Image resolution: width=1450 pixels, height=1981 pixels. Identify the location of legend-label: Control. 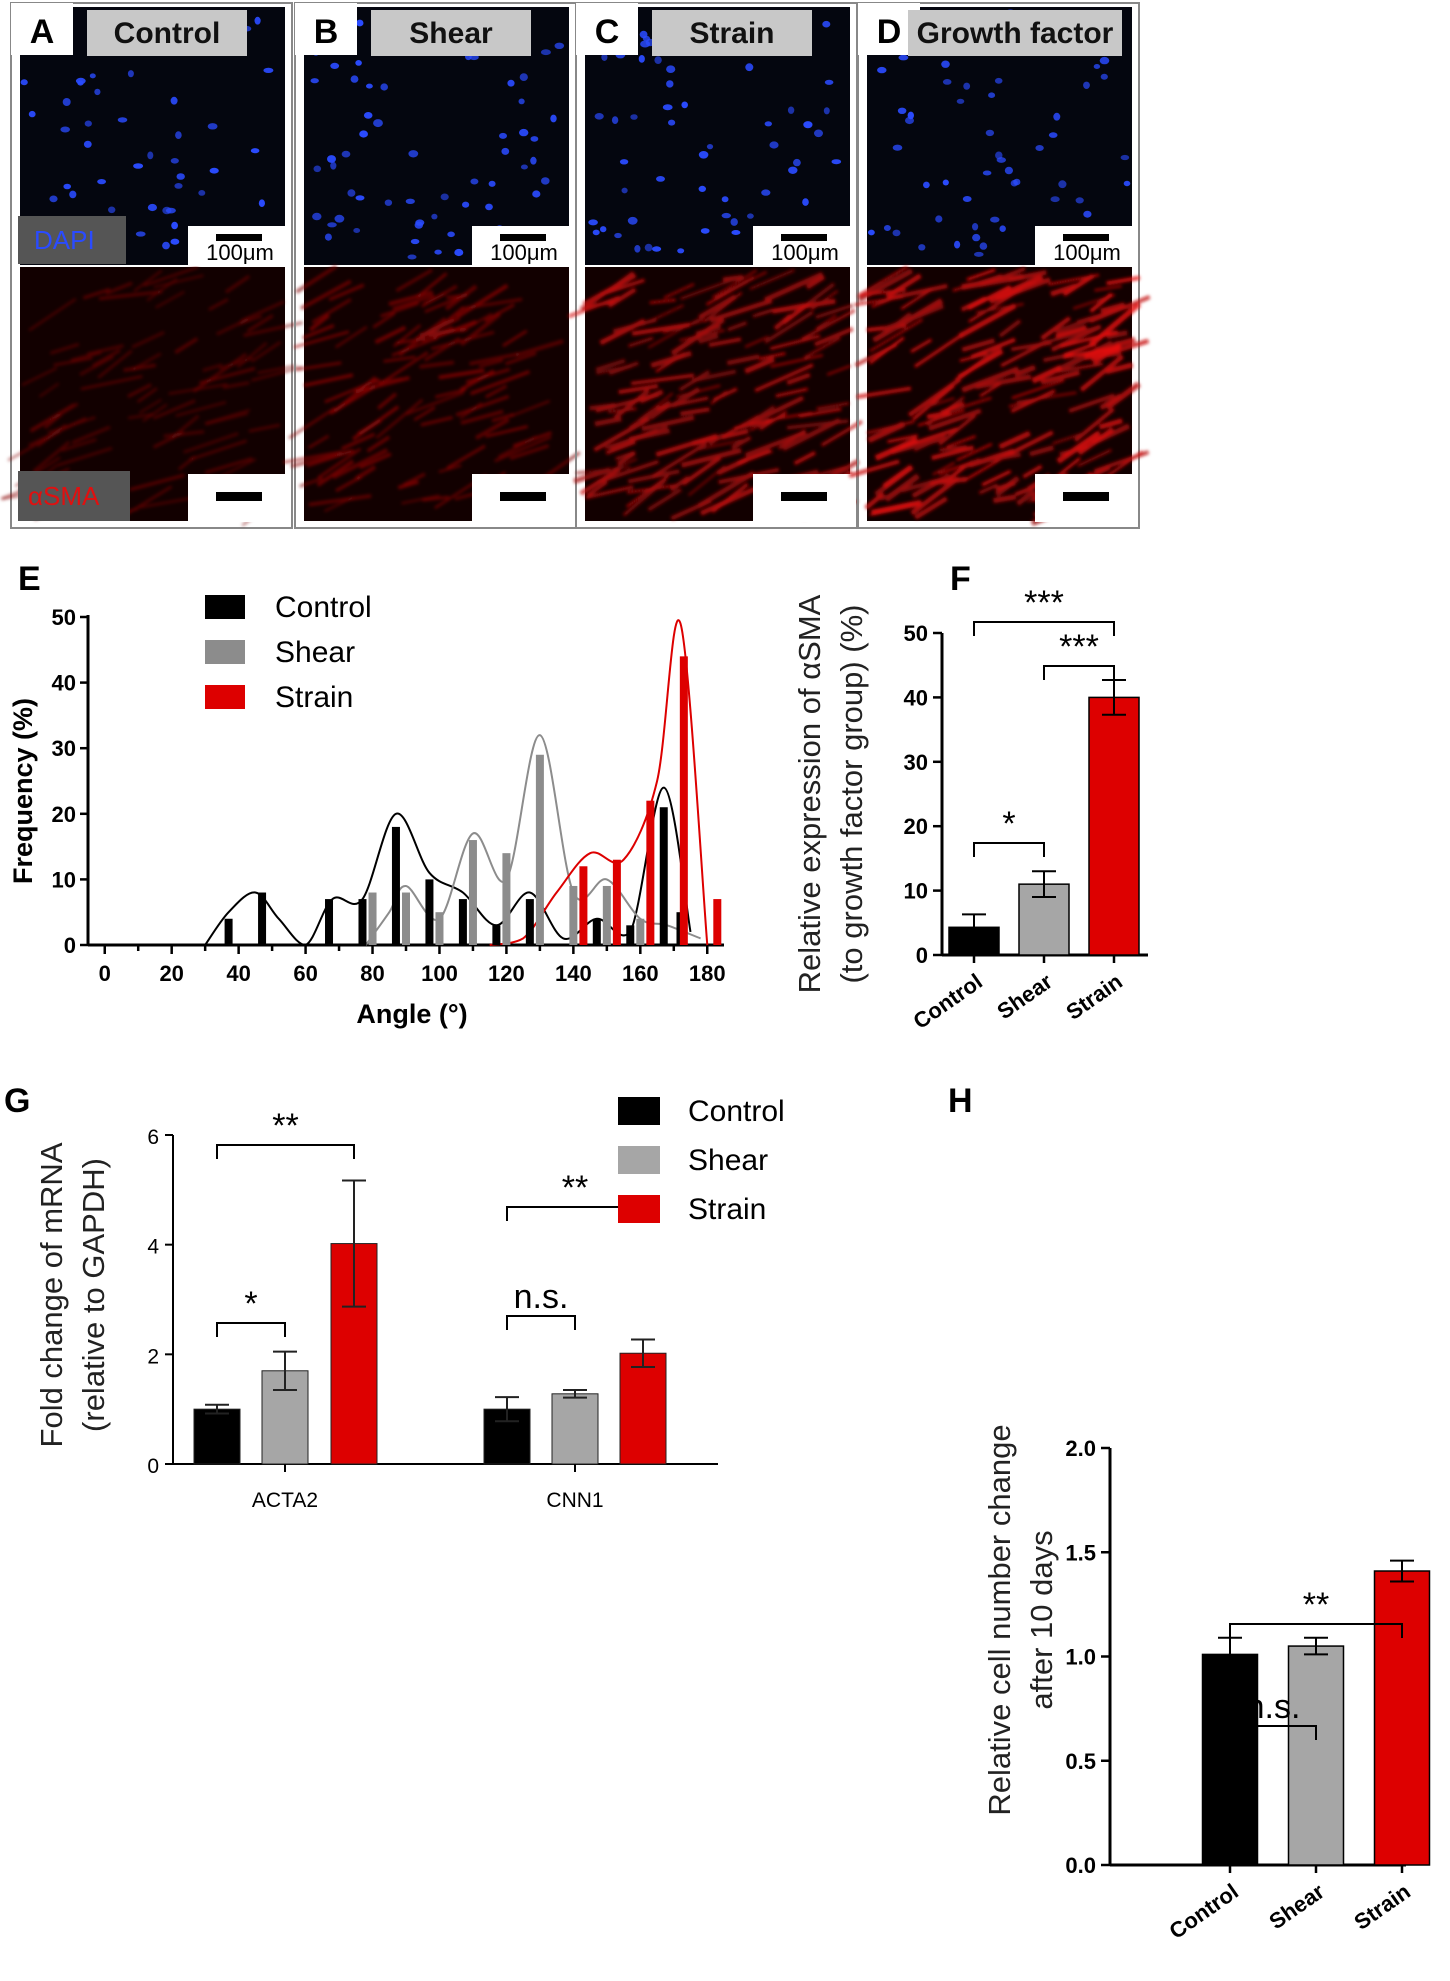
(323, 607).